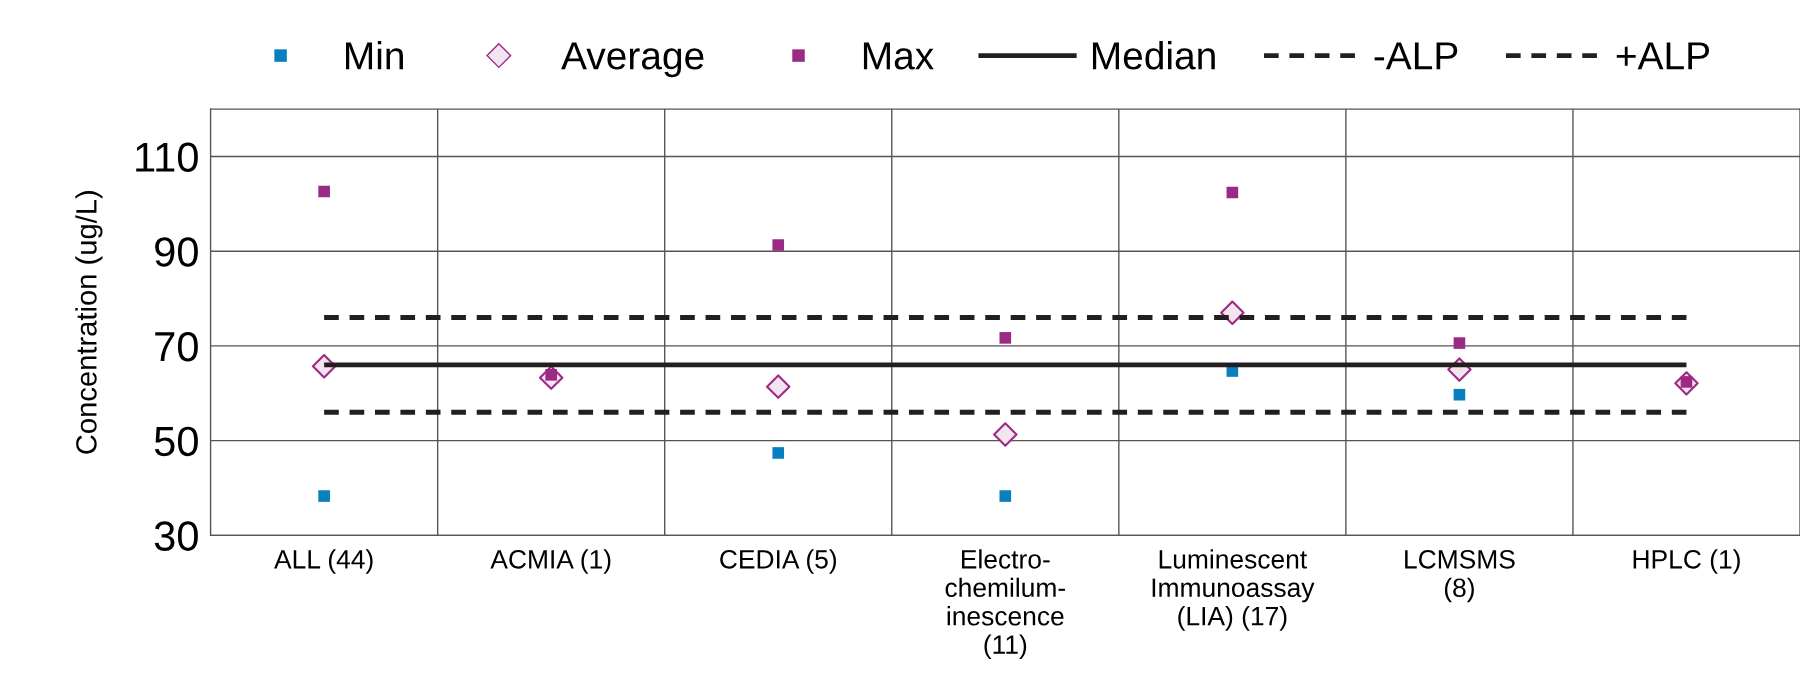 The image size is (1800, 682). I want to click on legend-label: Median, so click(1153, 55).